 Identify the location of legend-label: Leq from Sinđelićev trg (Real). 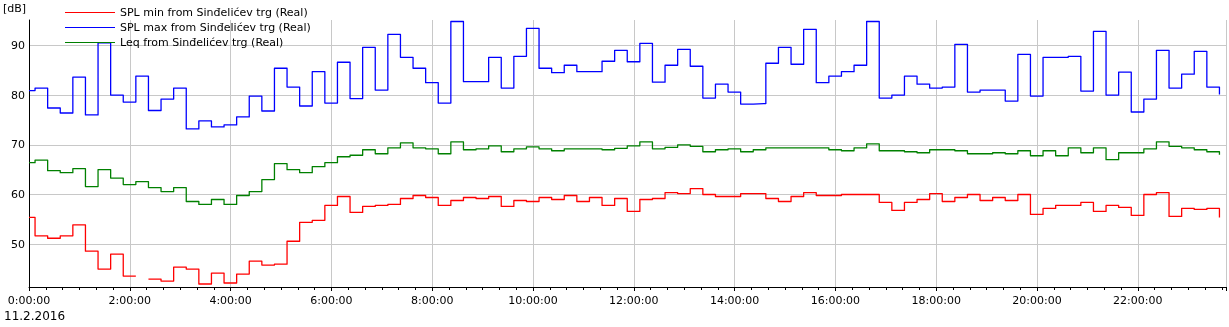
(202, 42).